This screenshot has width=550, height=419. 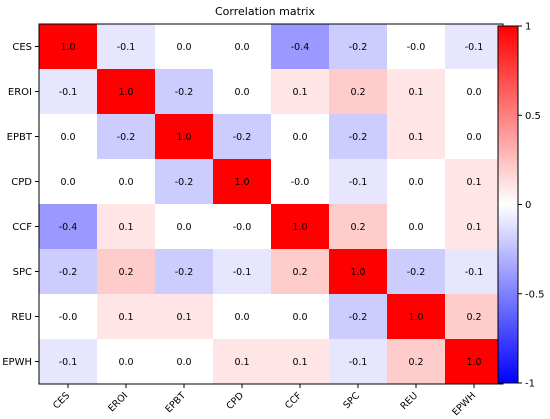 What do you see at coordinates (235, 401) in the screenshot?
I see `x-tick-label: CPD` at bounding box center [235, 401].